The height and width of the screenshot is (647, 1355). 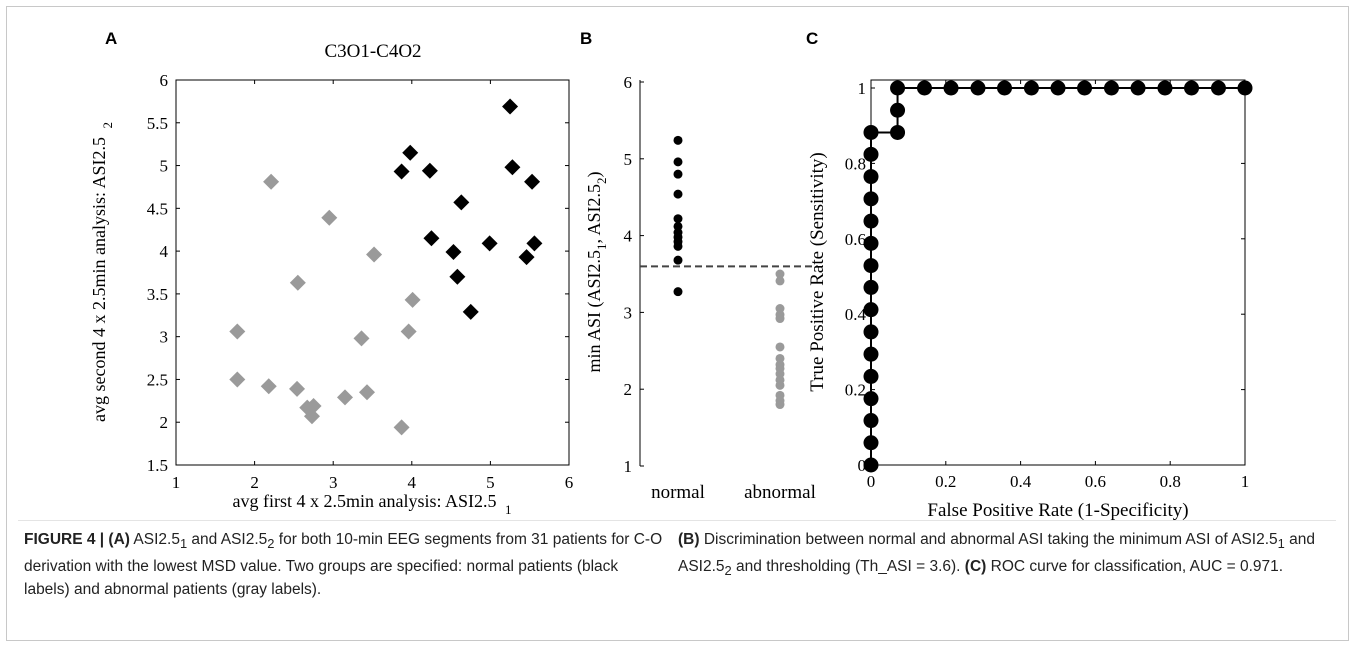 What do you see at coordinates (254, 482) in the screenshot?
I see `chart-a-xtick-label: 2` at bounding box center [254, 482].